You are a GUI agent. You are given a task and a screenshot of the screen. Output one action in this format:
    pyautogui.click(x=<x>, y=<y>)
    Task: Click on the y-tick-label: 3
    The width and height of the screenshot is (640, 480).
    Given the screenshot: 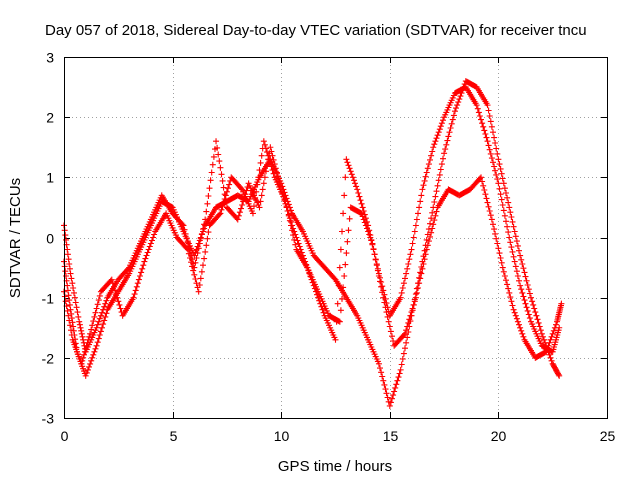 What is the action you would take?
    pyautogui.click(x=50, y=58)
    